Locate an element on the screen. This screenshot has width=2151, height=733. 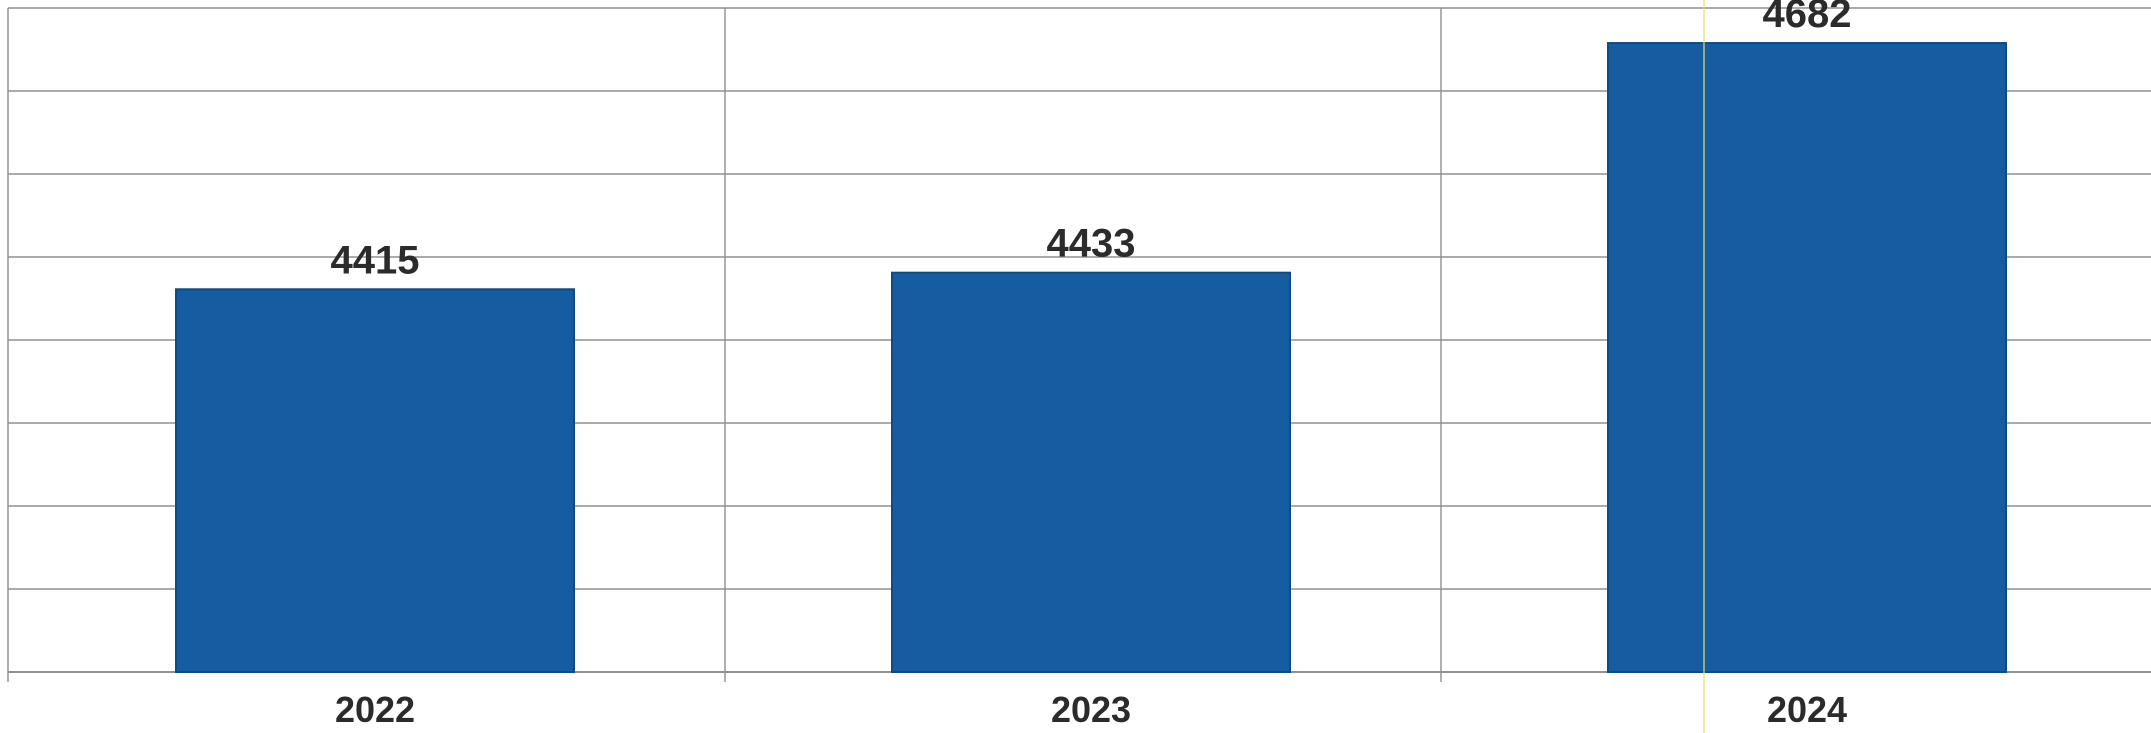
x-tick-label-2024: 2024 is located at coordinates (1807, 709).